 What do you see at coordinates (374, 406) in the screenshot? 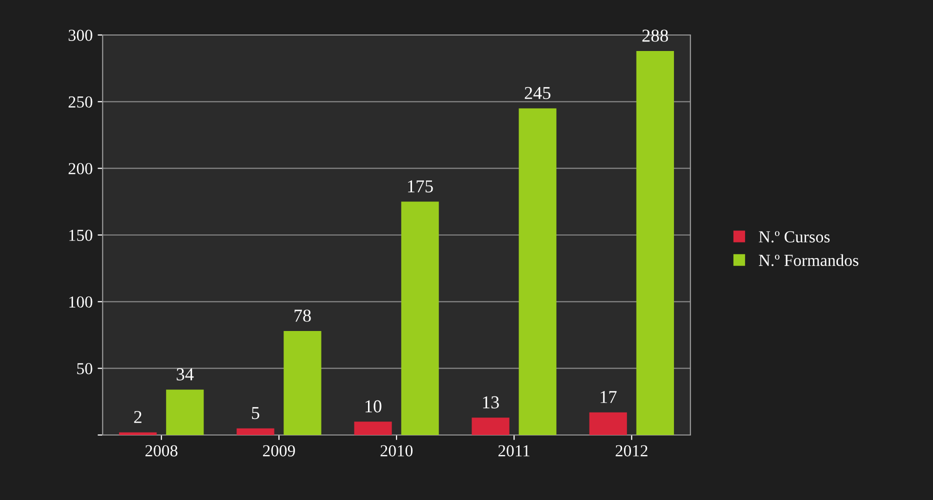
I see `data-label: 10` at bounding box center [374, 406].